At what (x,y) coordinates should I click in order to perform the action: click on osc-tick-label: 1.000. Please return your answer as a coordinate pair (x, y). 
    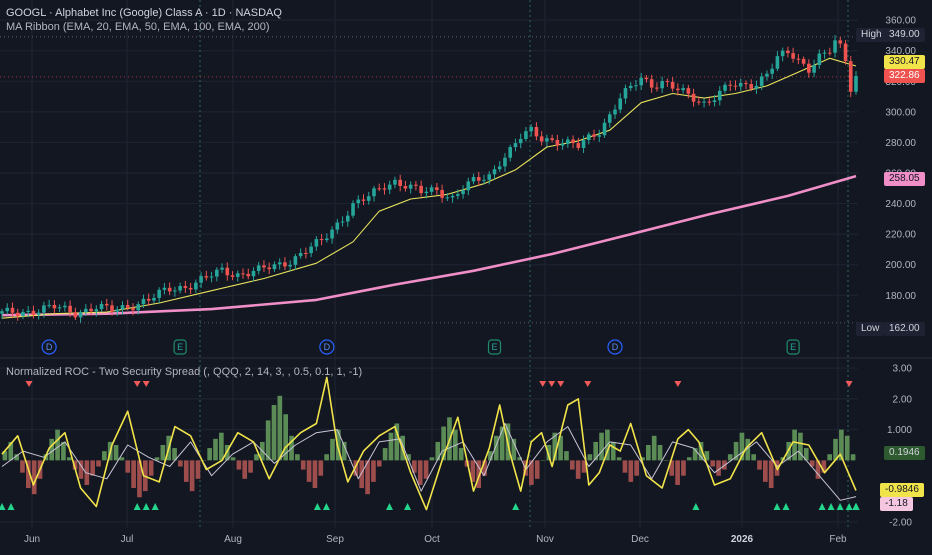
    Looking at the image, I should click on (899, 430).